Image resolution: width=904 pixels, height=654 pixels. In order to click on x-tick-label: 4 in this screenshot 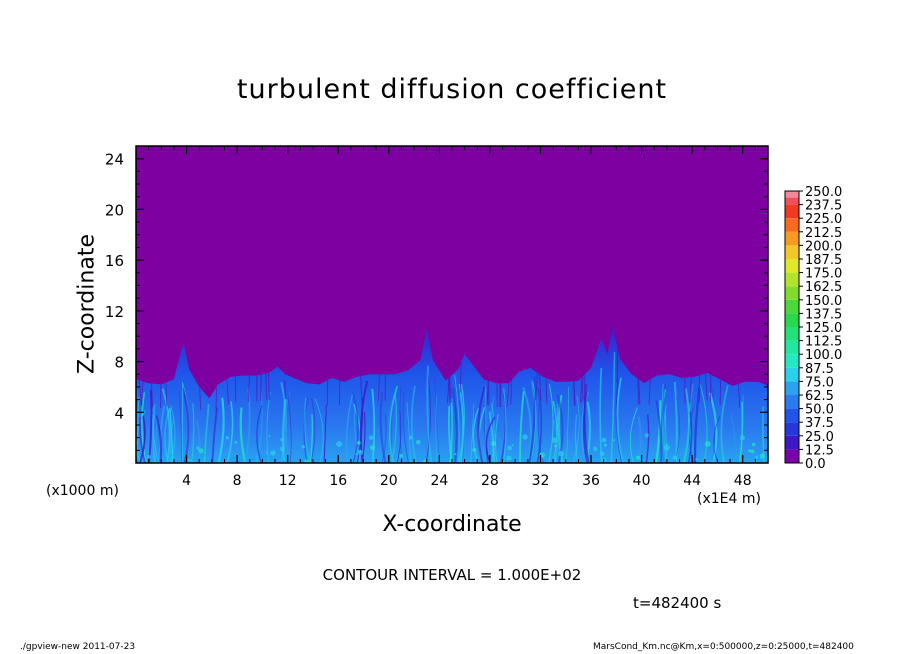, I will do `click(186, 481)`.